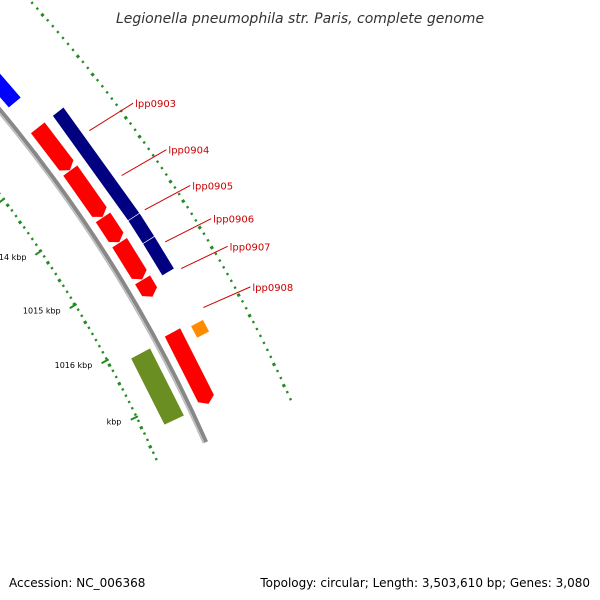 The width and height of the screenshot is (600, 600). Describe the element at coordinates (13, 257) in the screenshot. I see `tick-label: 1014 kbp` at that location.